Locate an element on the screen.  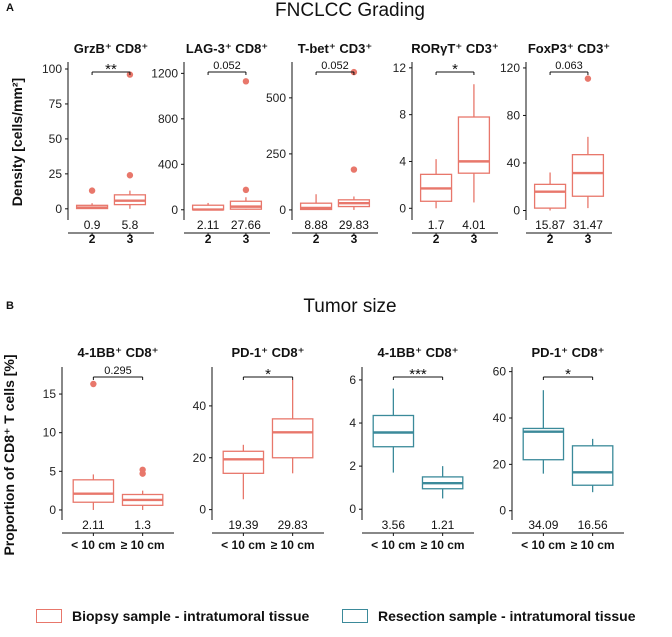
legend-label-resection: Resection sample - intratumoral tissue is located at coordinates (507, 616).